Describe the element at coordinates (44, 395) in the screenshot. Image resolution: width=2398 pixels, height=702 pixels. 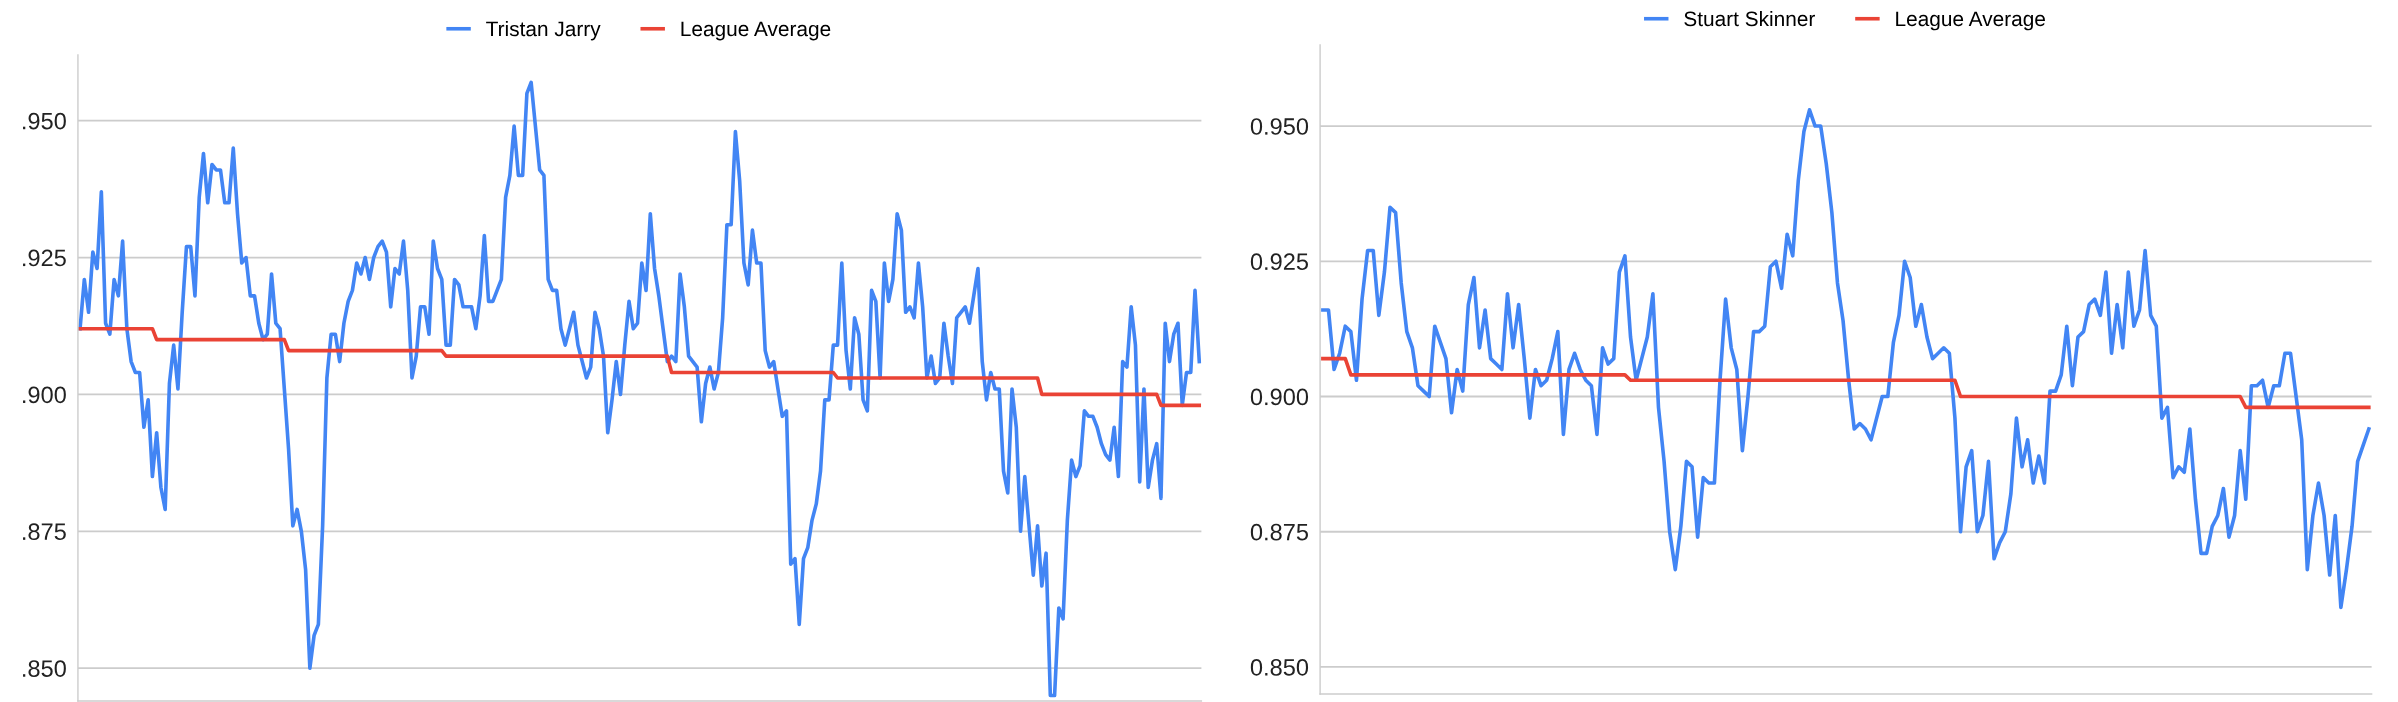
I see `y-tick-label: .900` at that location.